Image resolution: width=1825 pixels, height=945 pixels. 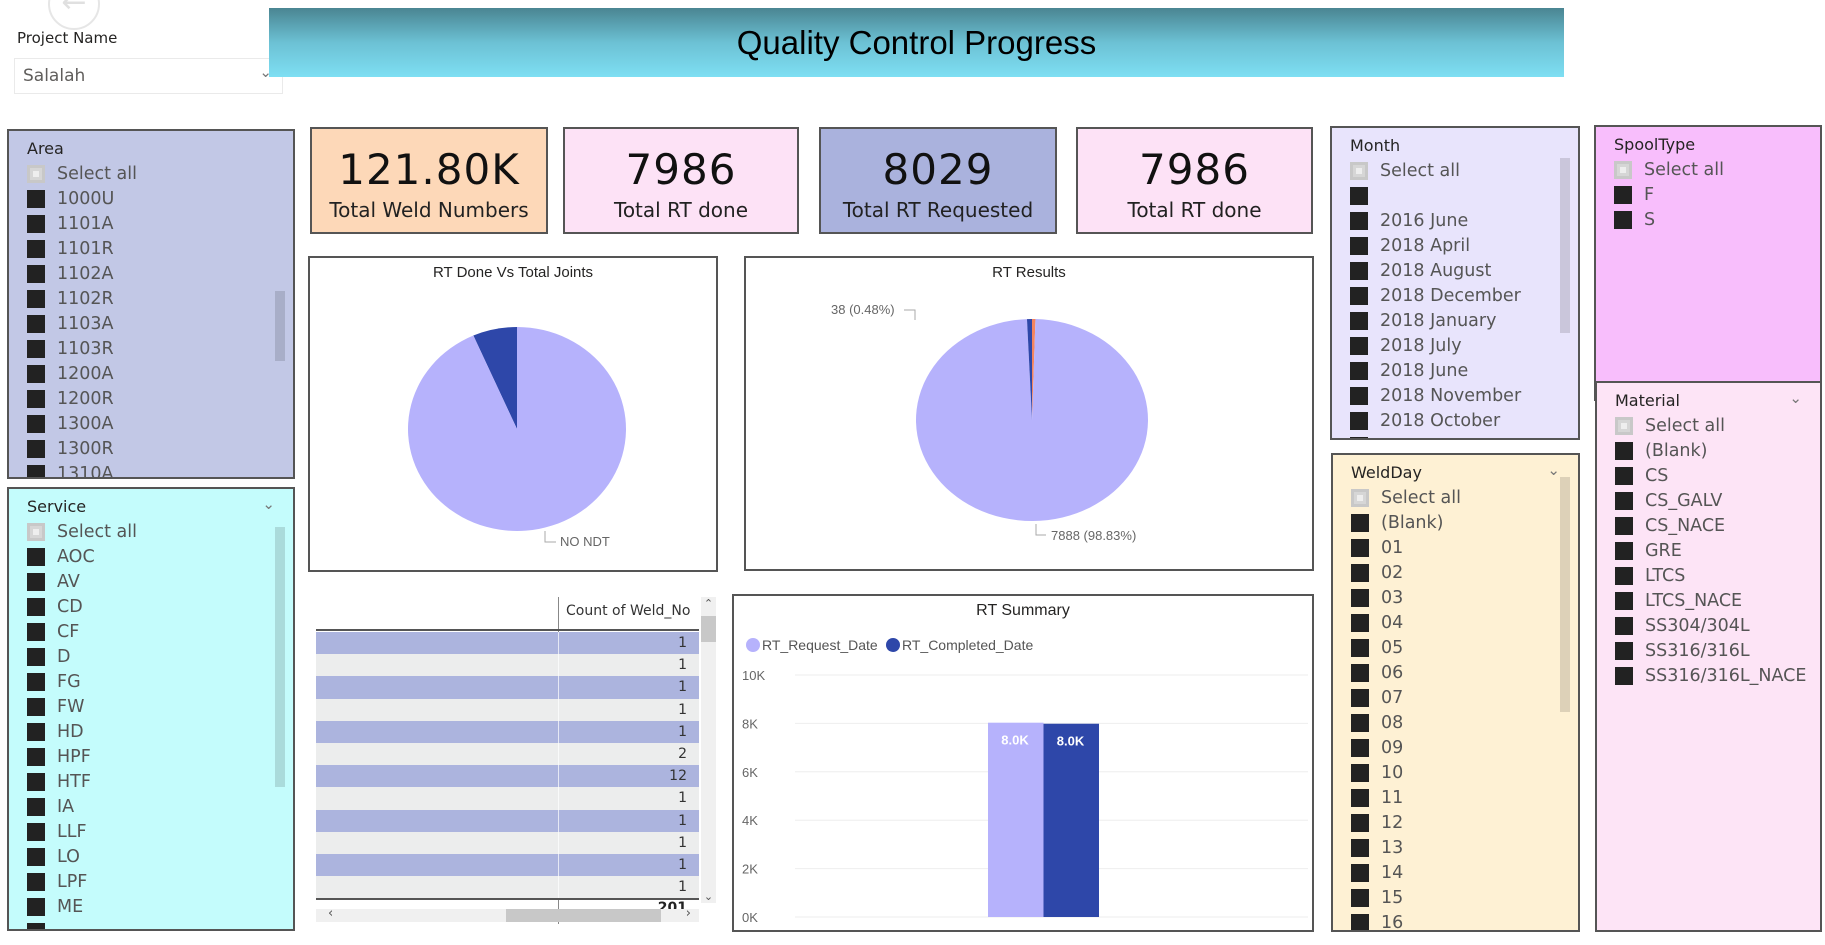 What do you see at coordinates (1464, 647) in the screenshot?
I see `slicer-item: 05` at bounding box center [1464, 647].